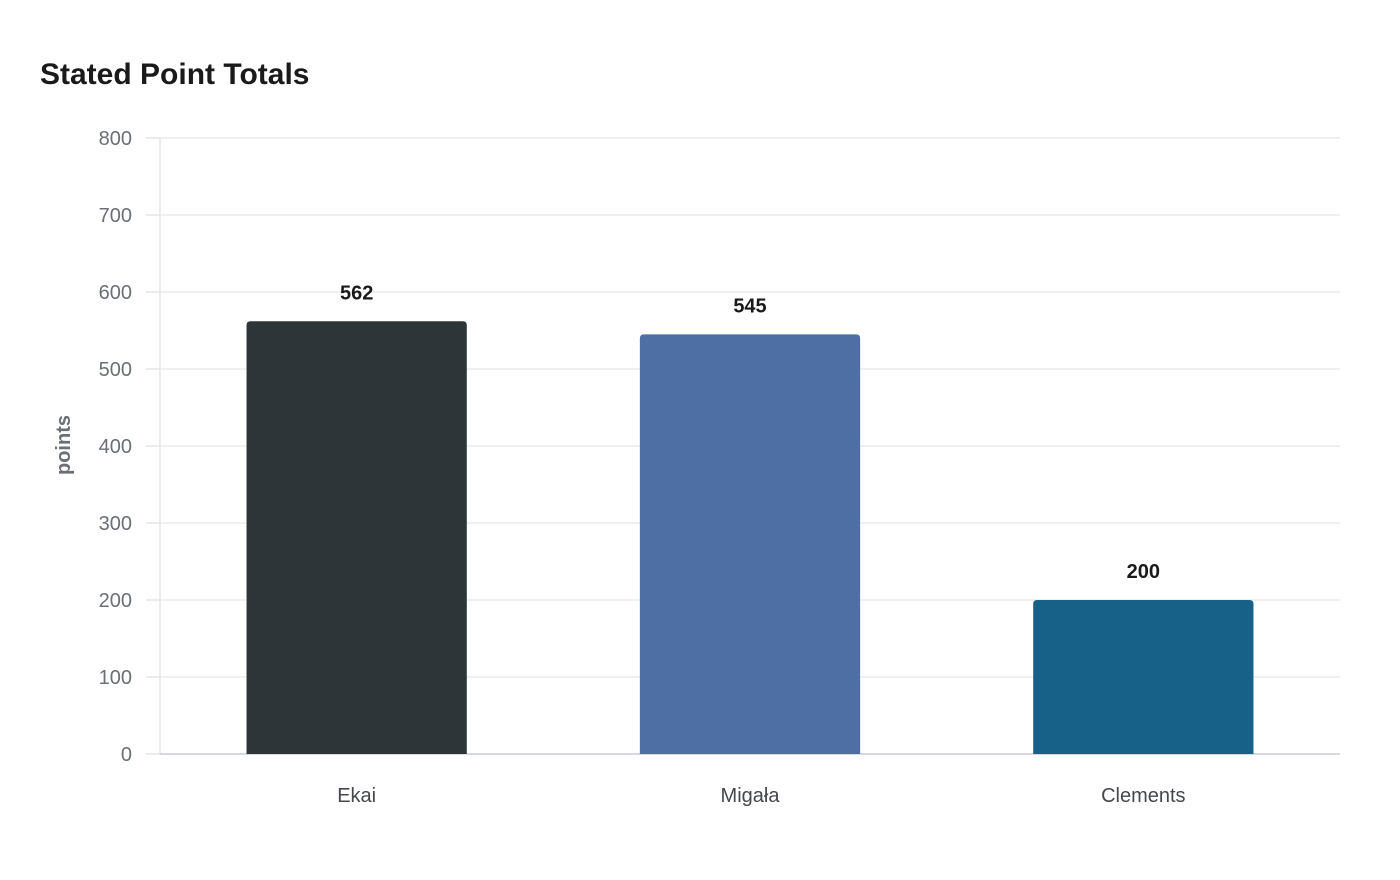 The width and height of the screenshot is (1400, 880). What do you see at coordinates (115, 216) in the screenshot?
I see `y-tick-label: 700` at bounding box center [115, 216].